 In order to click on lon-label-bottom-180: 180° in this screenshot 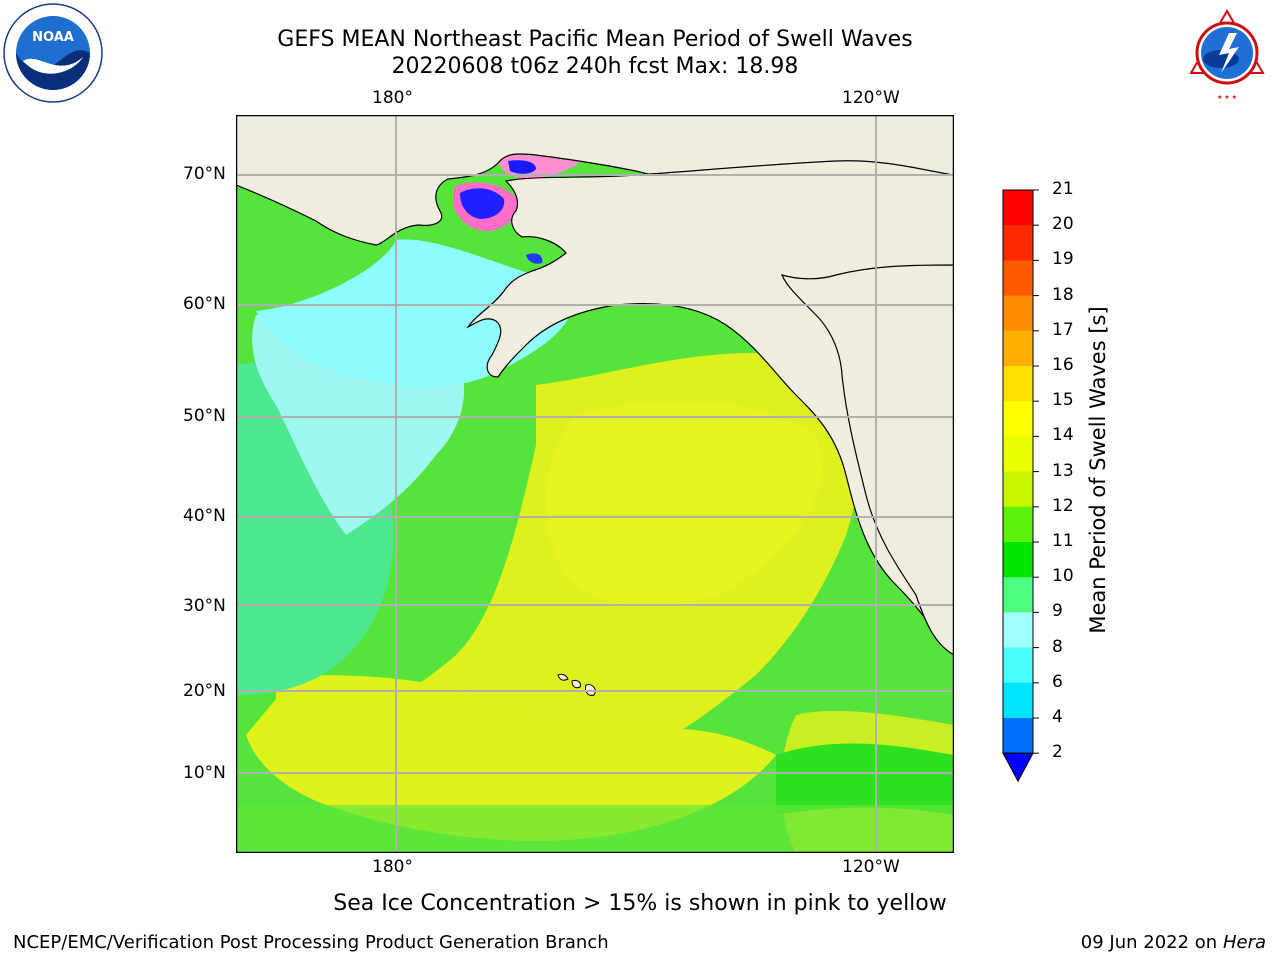, I will do `click(392, 867)`.